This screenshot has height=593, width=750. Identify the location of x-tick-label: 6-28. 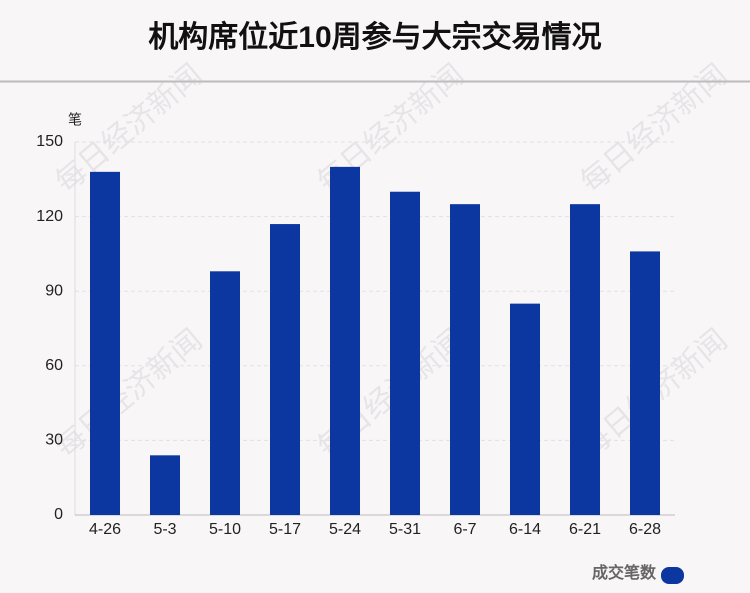
(645, 529).